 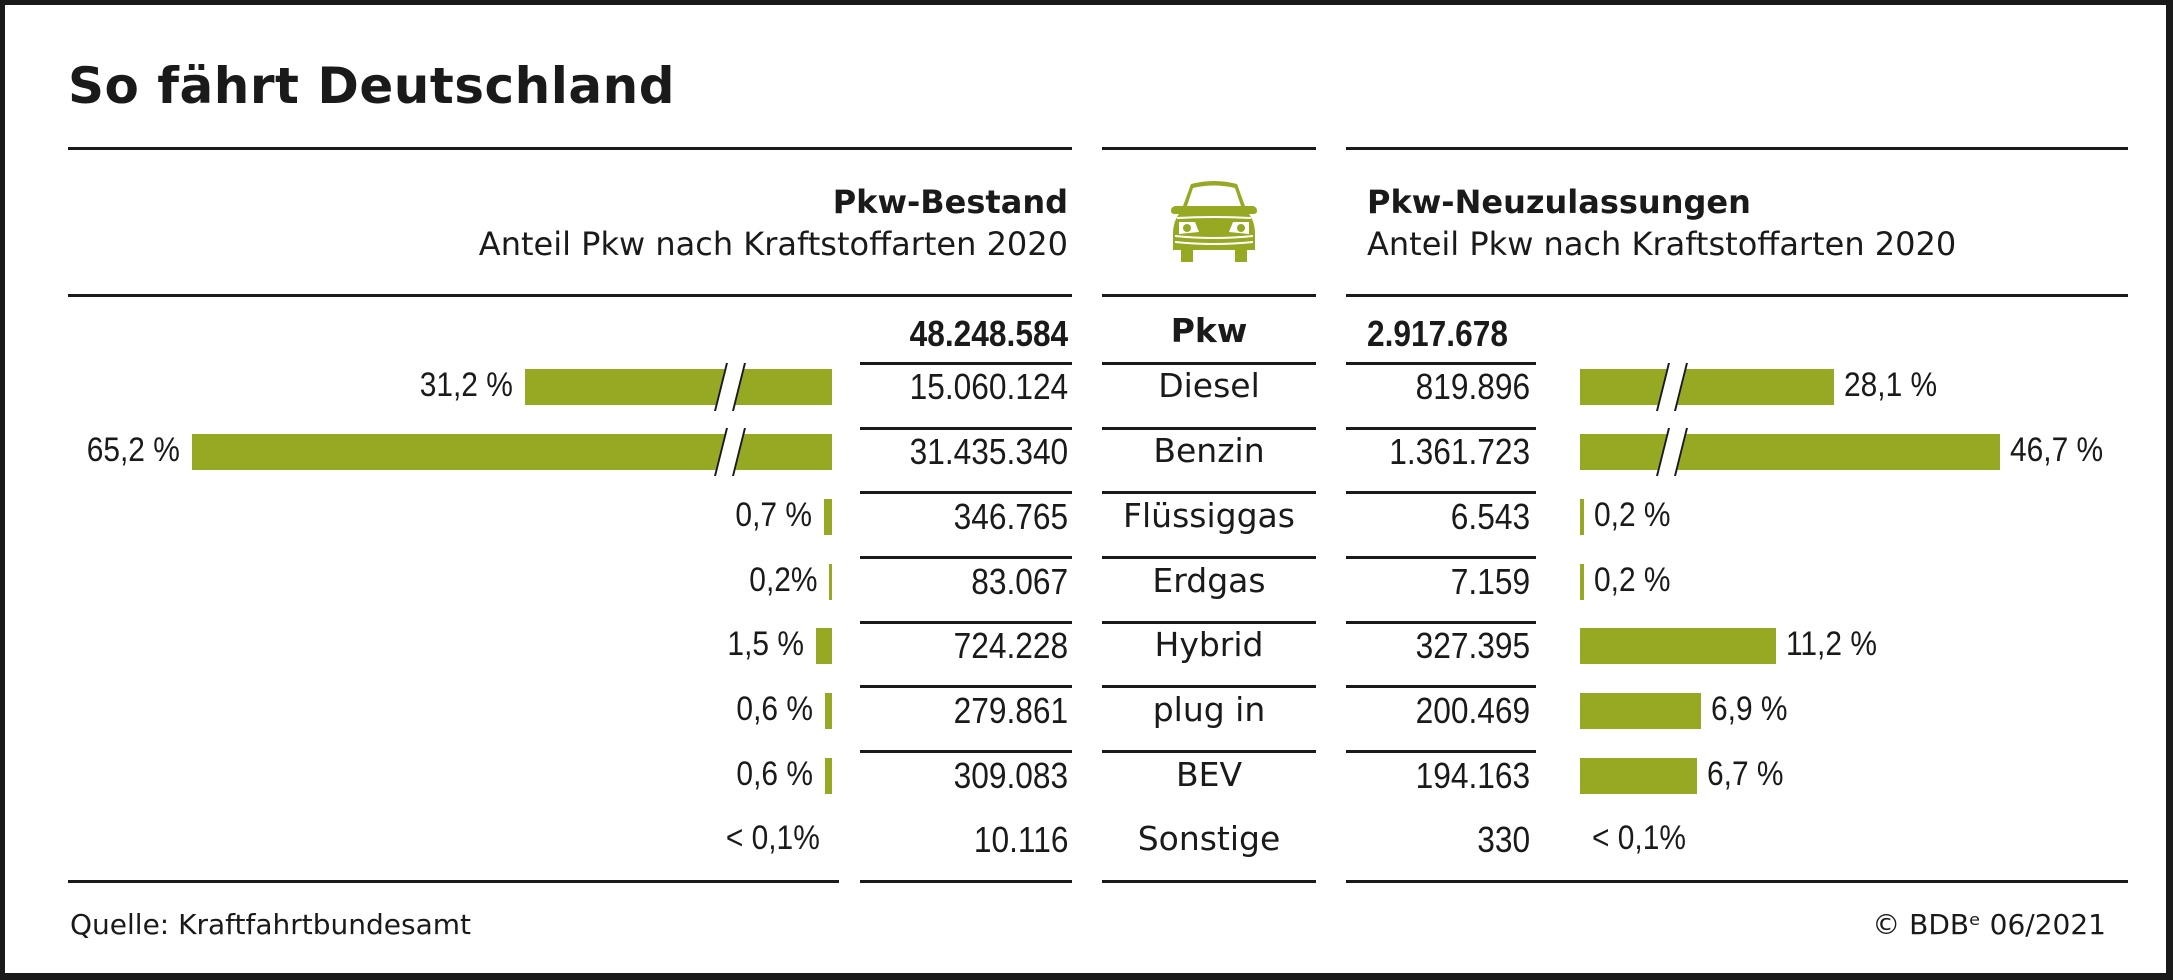 I want to click on bestand-percent: 0,2%, so click(x=782, y=580).